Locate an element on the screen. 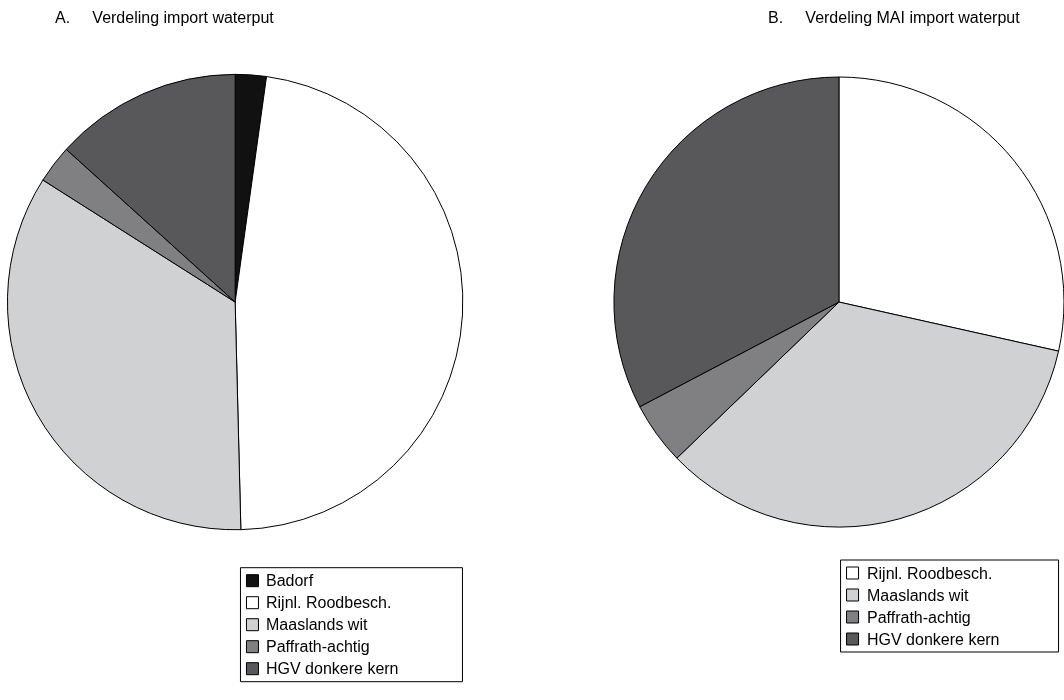  legend-label: Badorf is located at coordinates (290, 580).